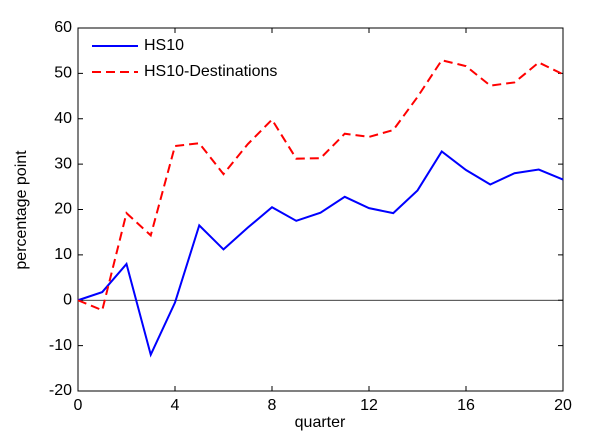 The height and width of the screenshot is (440, 600). What do you see at coordinates (63, 73) in the screenshot?
I see `y-tick-label: 50` at bounding box center [63, 73].